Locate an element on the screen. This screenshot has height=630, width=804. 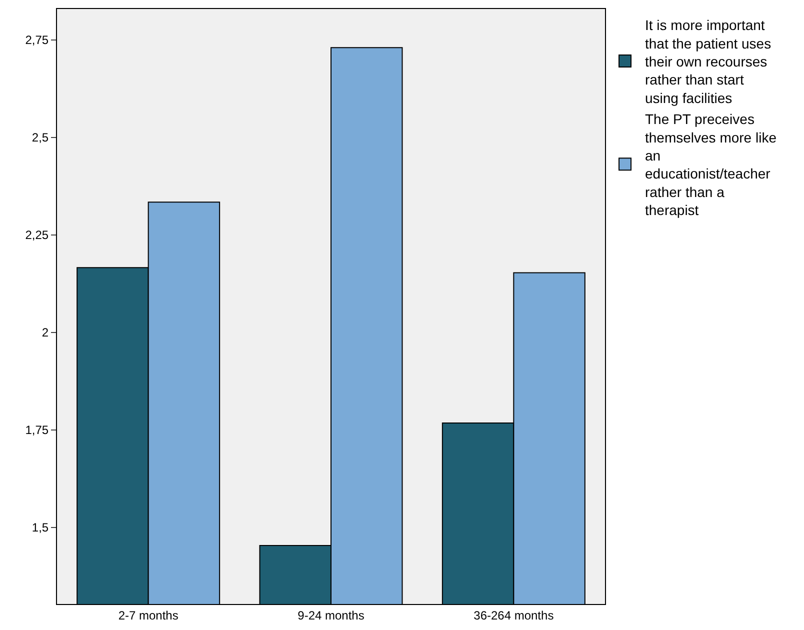
legend-label: The PT preceives themselves more like an educationist/teacher rather than a therapist is located at coordinates (711, 164).